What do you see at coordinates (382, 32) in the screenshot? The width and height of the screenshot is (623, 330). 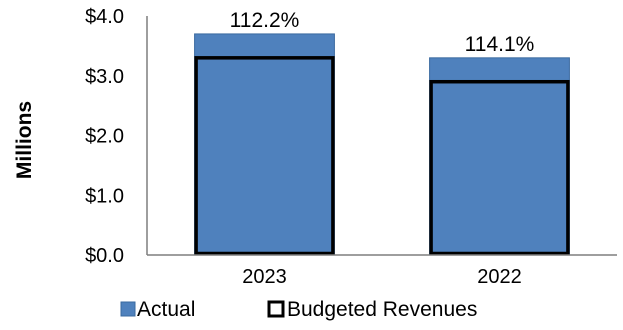 I see `data-labels: 112.2% 114.1%` at bounding box center [382, 32].